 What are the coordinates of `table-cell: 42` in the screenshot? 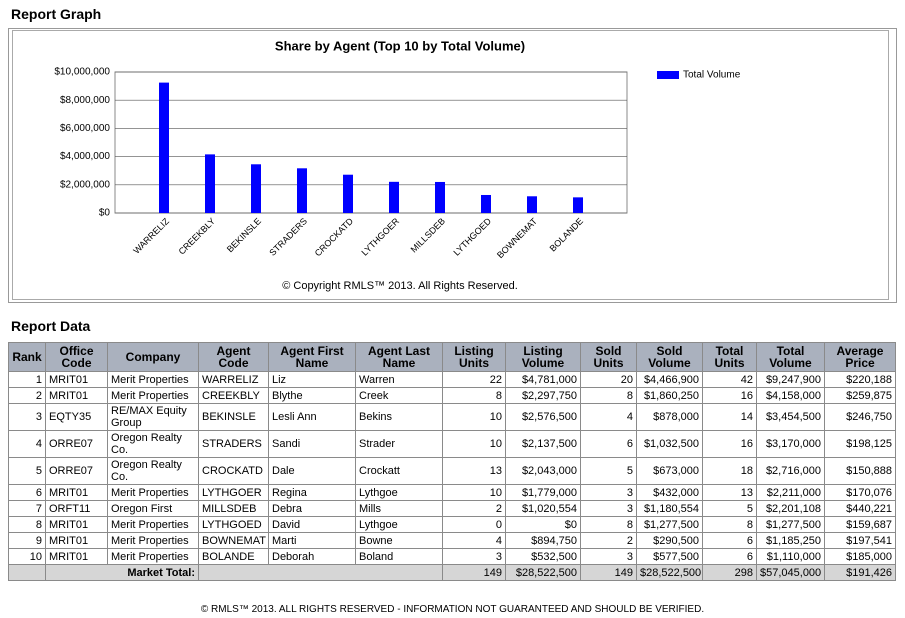 It's located at (729, 379).